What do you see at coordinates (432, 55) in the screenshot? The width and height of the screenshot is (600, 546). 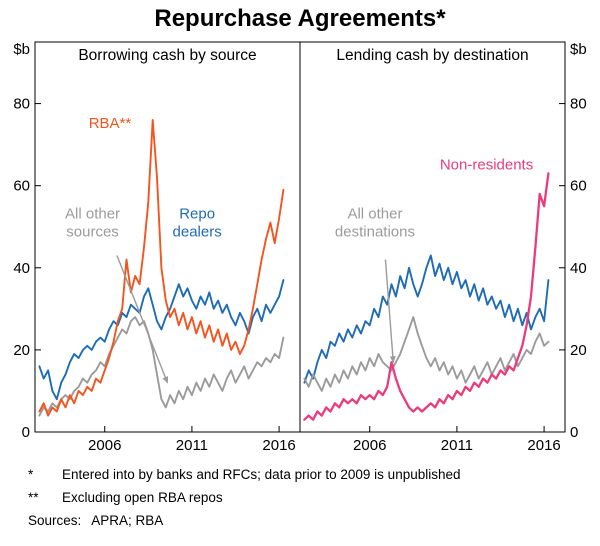 I see `panel-subtitle: Lending cash by destination` at bounding box center [432, 55].